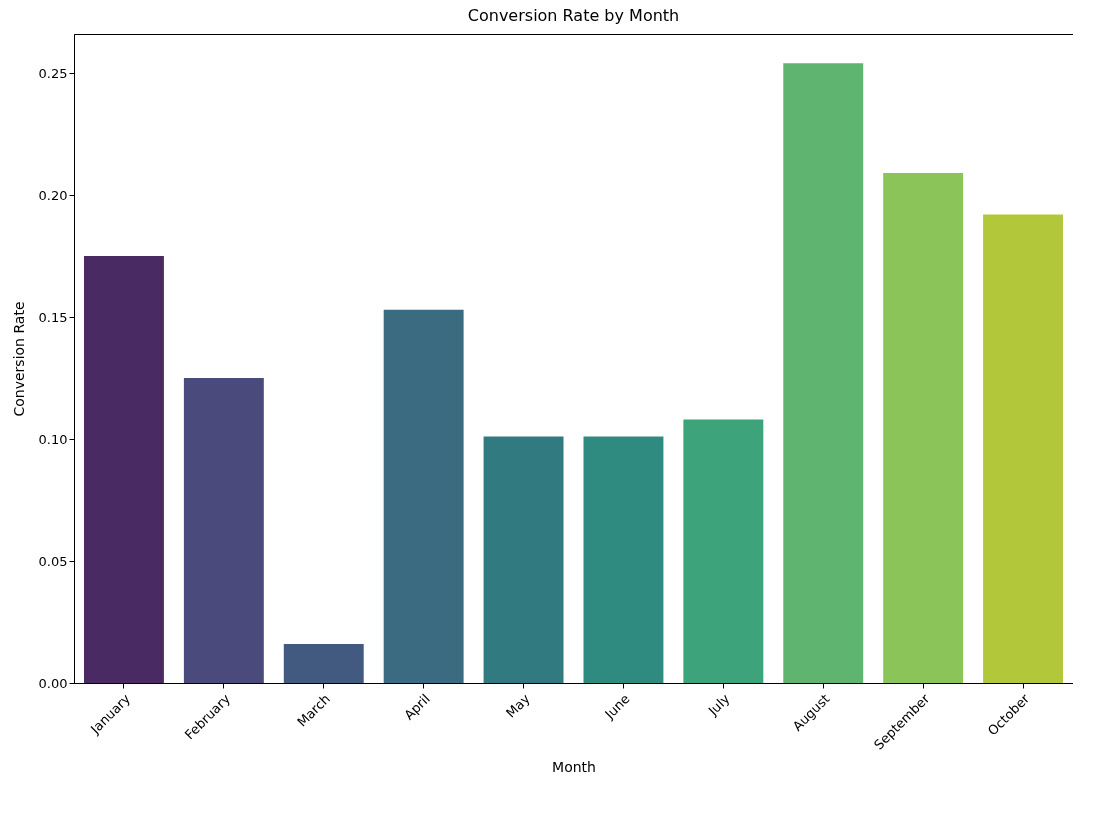 The image size is (1101, 823). What do you see at coordinates (574, 766) in the screenshot?
I see `x-axis-title: Month` at bounding box center [574, 766].